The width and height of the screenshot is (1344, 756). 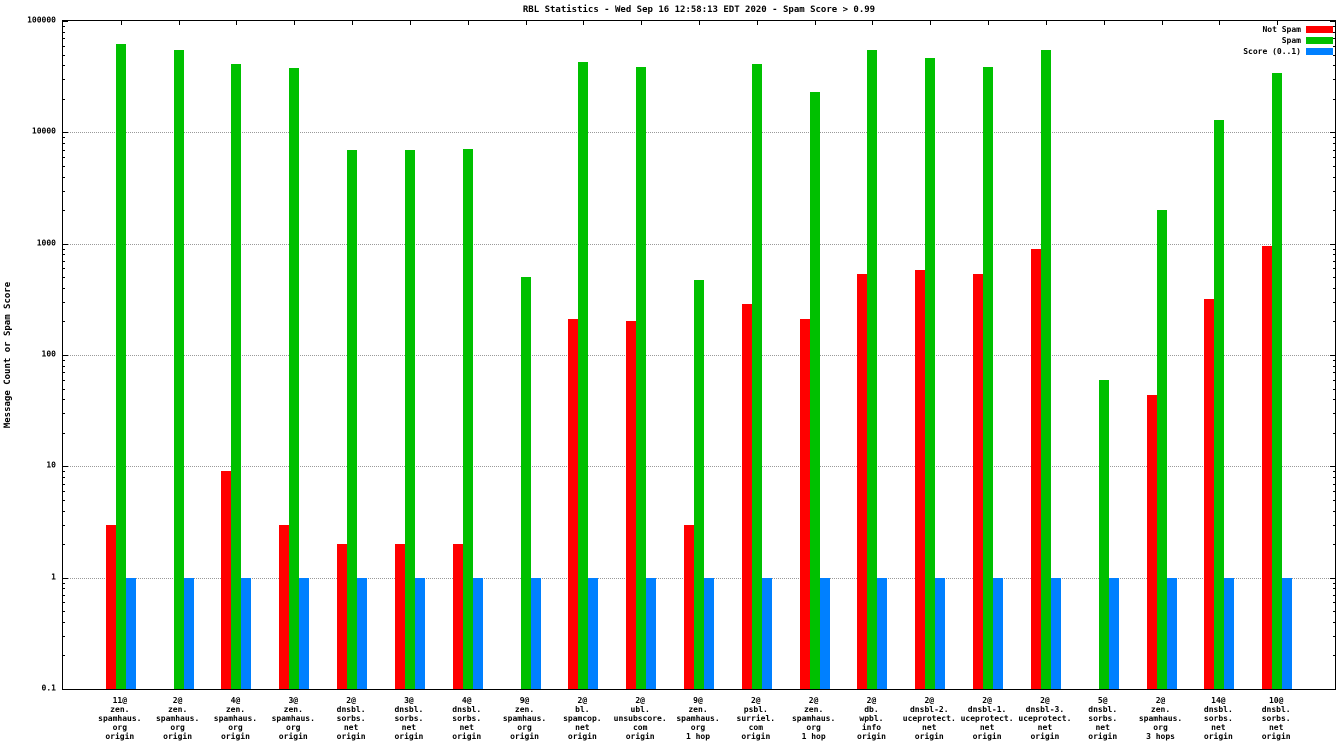 I want to click on x-axis-label: 2@ zen. spamhaus. org 1 hop, so click(x=813, y=718).